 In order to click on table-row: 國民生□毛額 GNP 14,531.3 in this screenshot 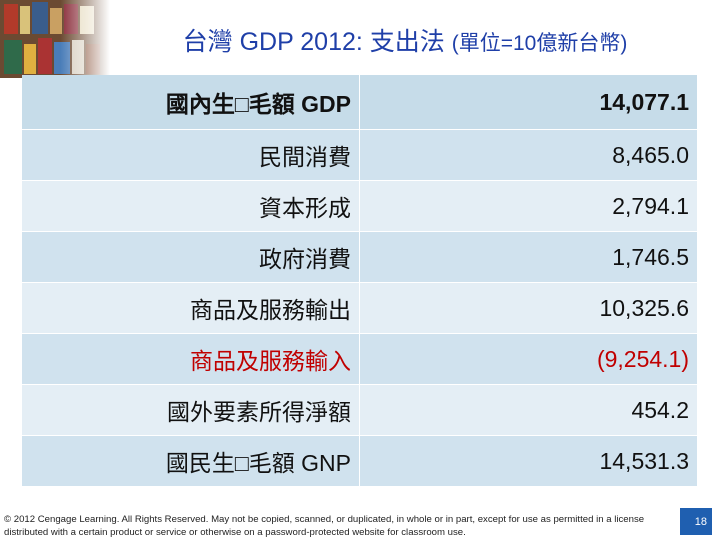, I will do `click(359, 461)`.